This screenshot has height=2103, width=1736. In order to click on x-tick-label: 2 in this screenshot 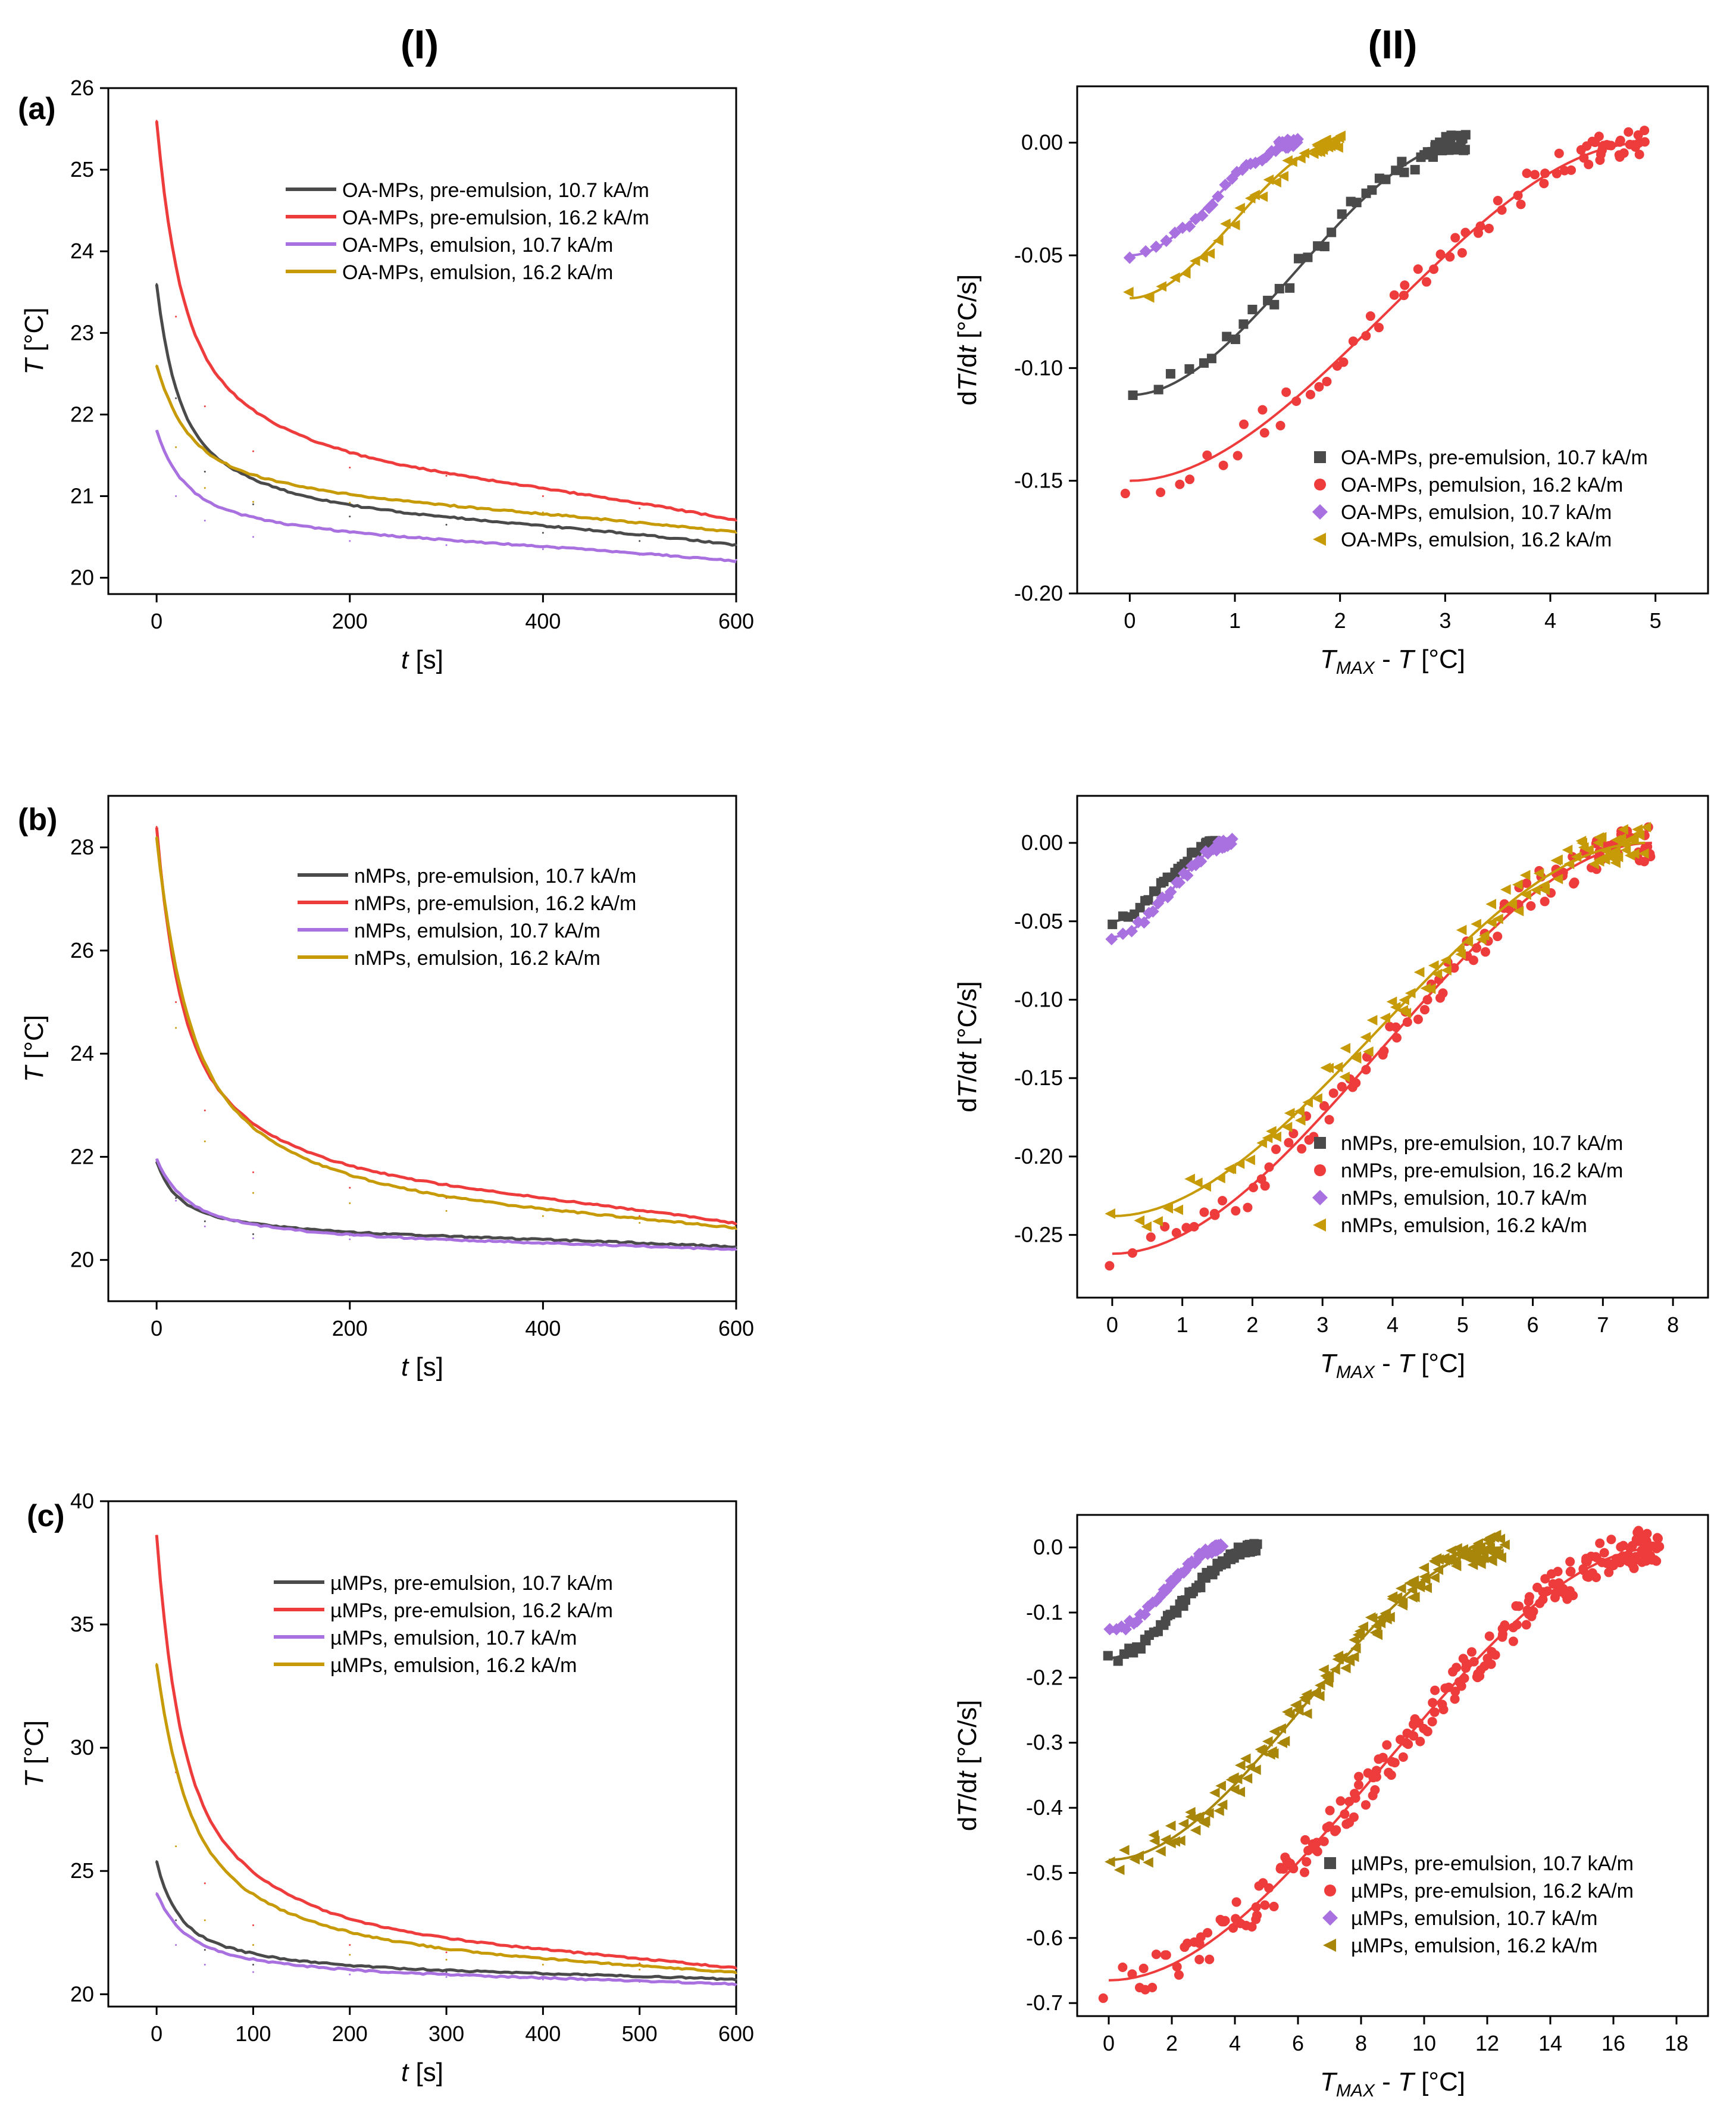, I will do `click(1340, 620)`.